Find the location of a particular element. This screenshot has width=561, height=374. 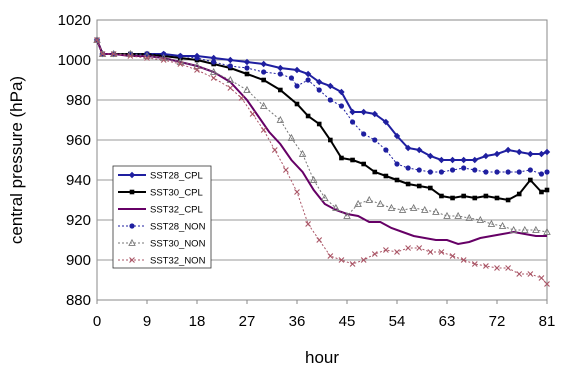

y-tick-label: 980 is located at coordinates (78, 100).